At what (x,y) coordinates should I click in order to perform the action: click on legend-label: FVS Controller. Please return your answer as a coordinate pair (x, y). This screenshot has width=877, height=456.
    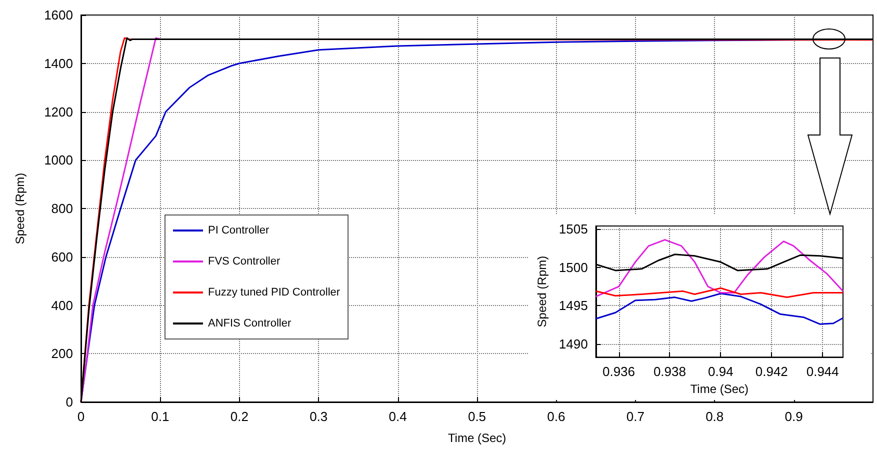
    Looking at the image, I should click on (244, 262).